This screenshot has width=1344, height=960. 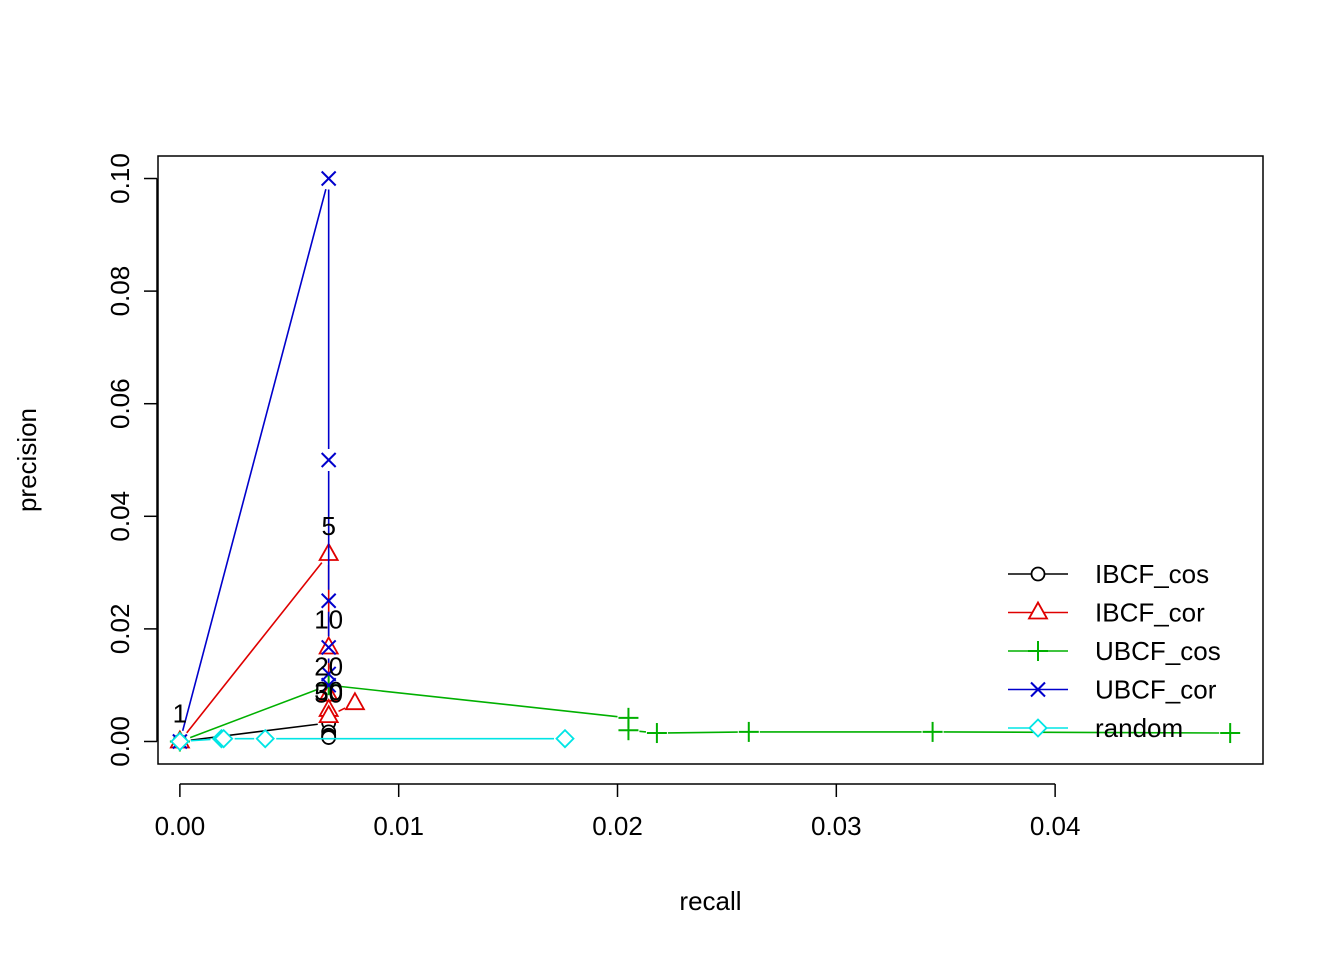 I want to click on point-label: 30, so click(x=328, y=691).